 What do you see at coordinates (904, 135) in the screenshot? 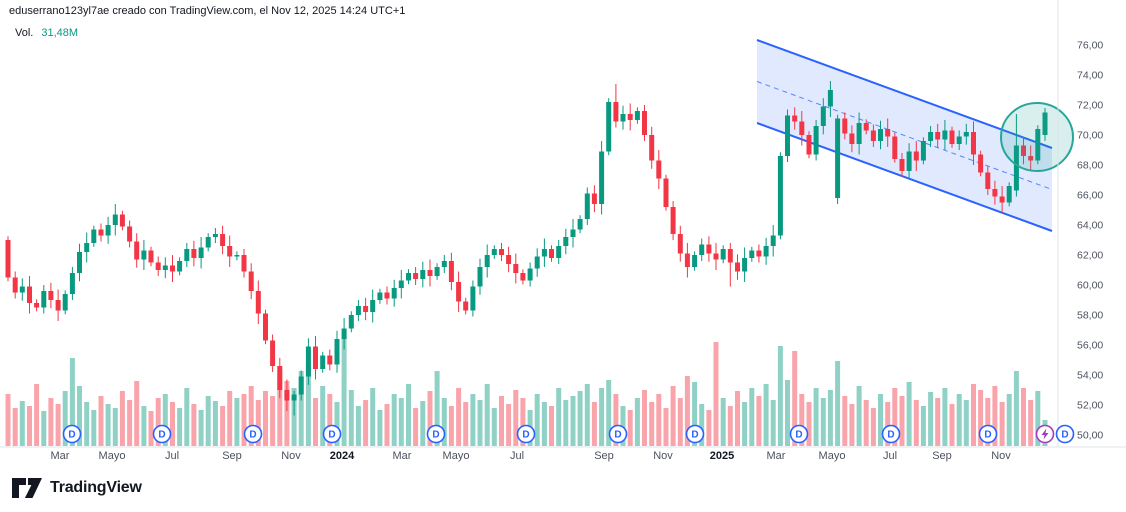
I see `channel-median-line` at bounding box center [904, 135].